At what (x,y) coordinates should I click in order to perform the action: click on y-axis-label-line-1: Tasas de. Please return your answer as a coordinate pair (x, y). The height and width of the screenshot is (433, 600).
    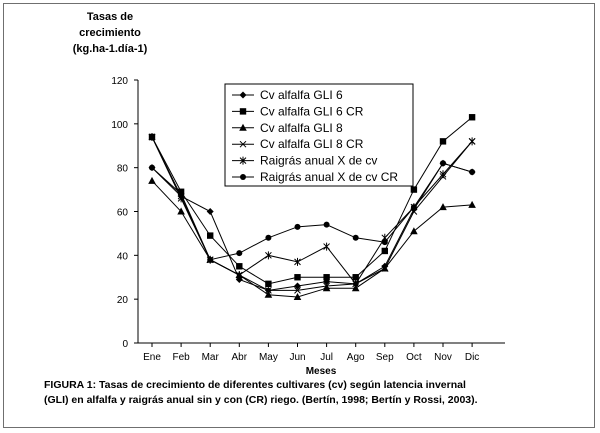
    Looking at the image, I should click on (110, 17).